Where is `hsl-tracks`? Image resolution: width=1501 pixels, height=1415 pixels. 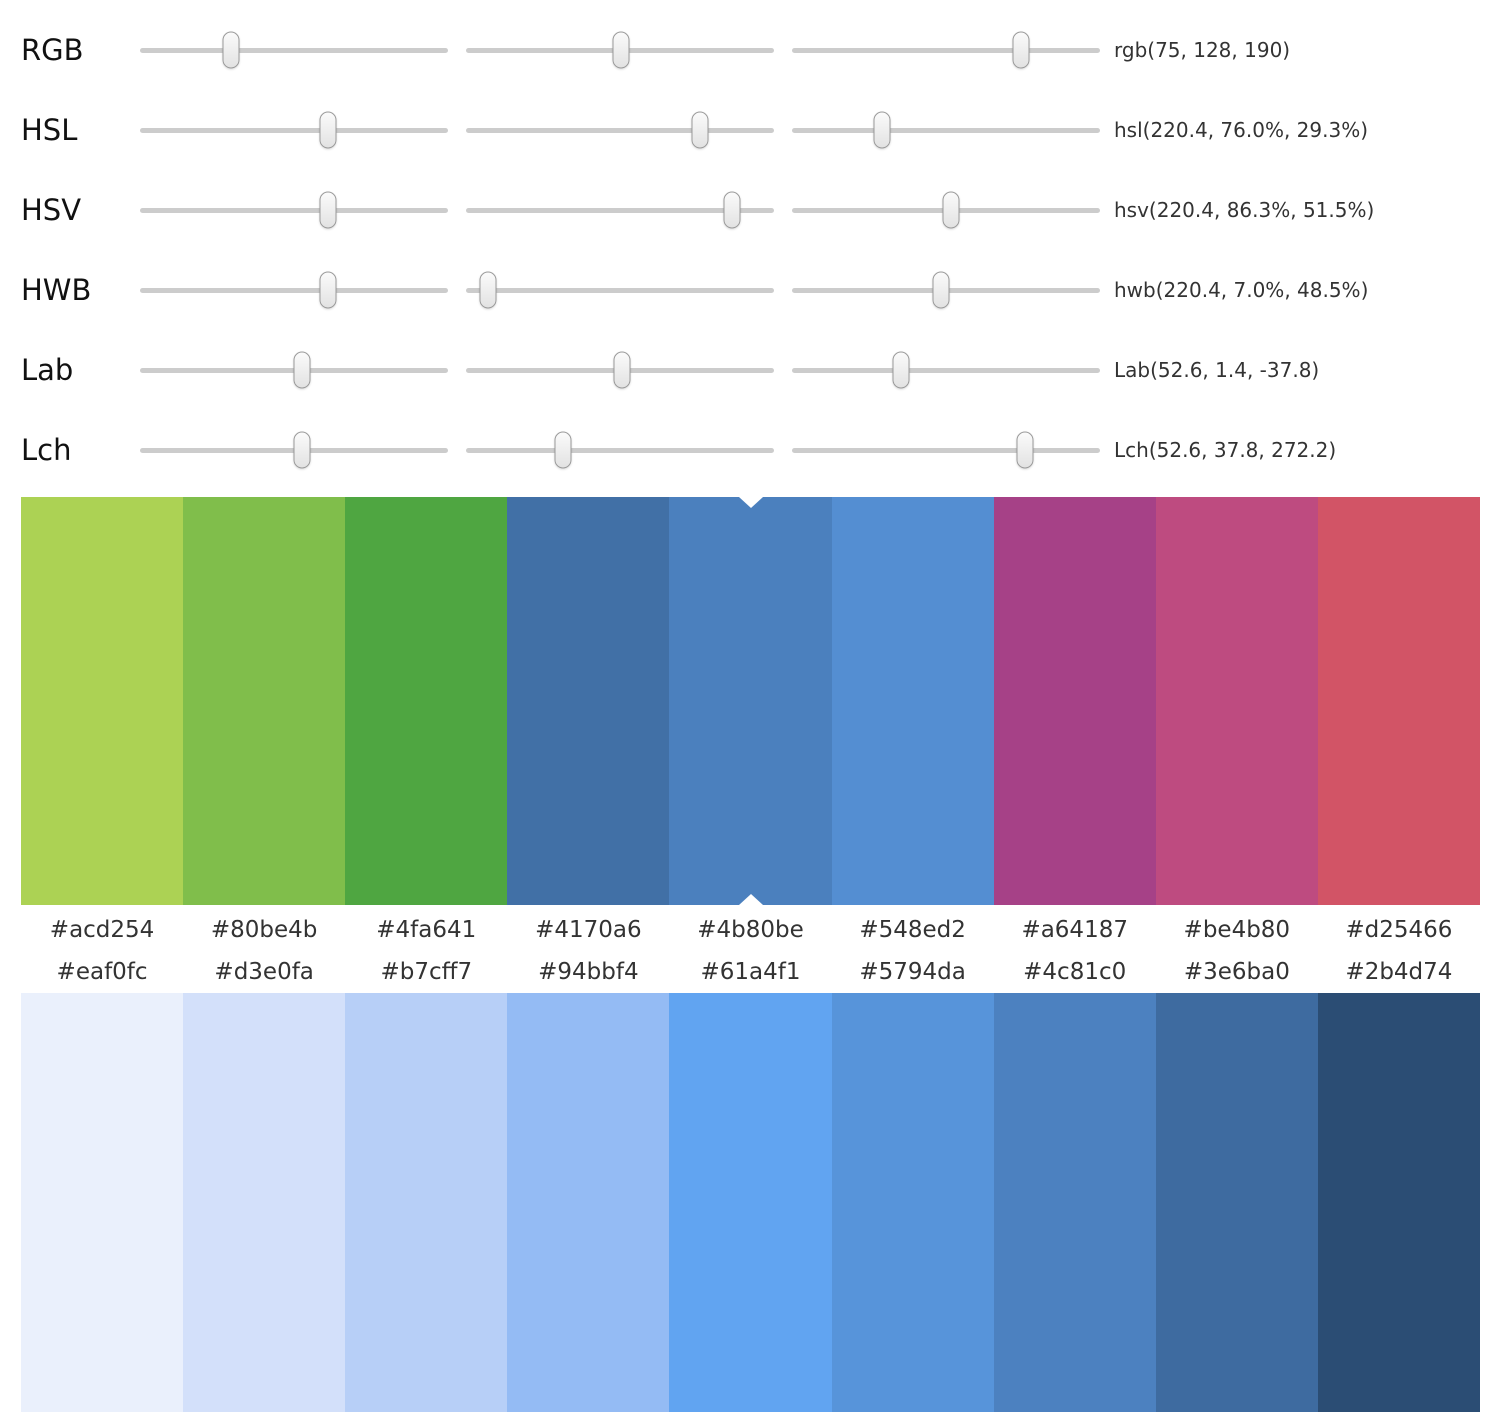 hsl-tracks is located at coordinates (620, 130).